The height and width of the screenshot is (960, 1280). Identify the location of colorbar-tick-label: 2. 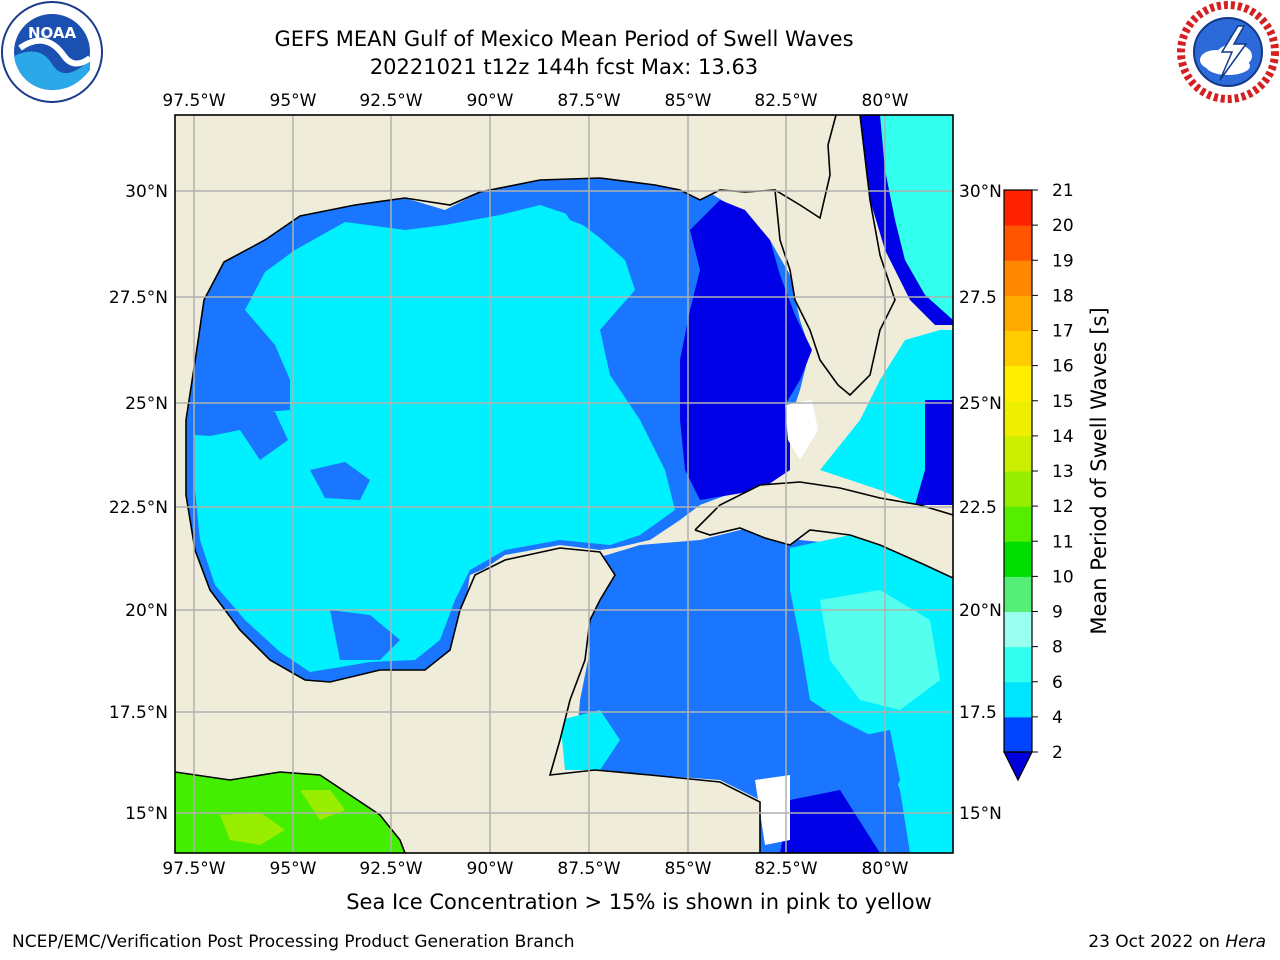
(1057, 753).